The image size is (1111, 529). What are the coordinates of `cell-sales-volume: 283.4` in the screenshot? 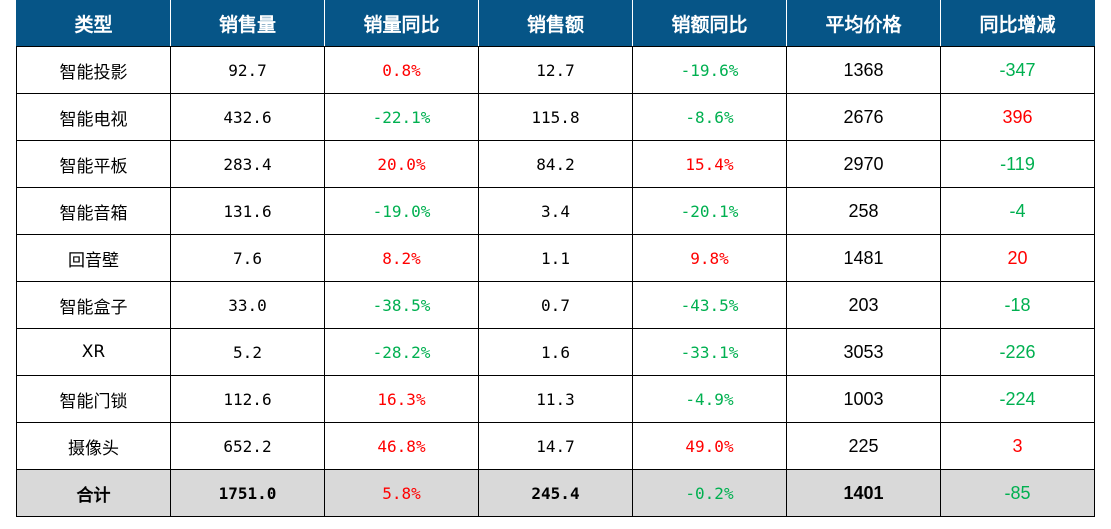 It's located at (247, 164).